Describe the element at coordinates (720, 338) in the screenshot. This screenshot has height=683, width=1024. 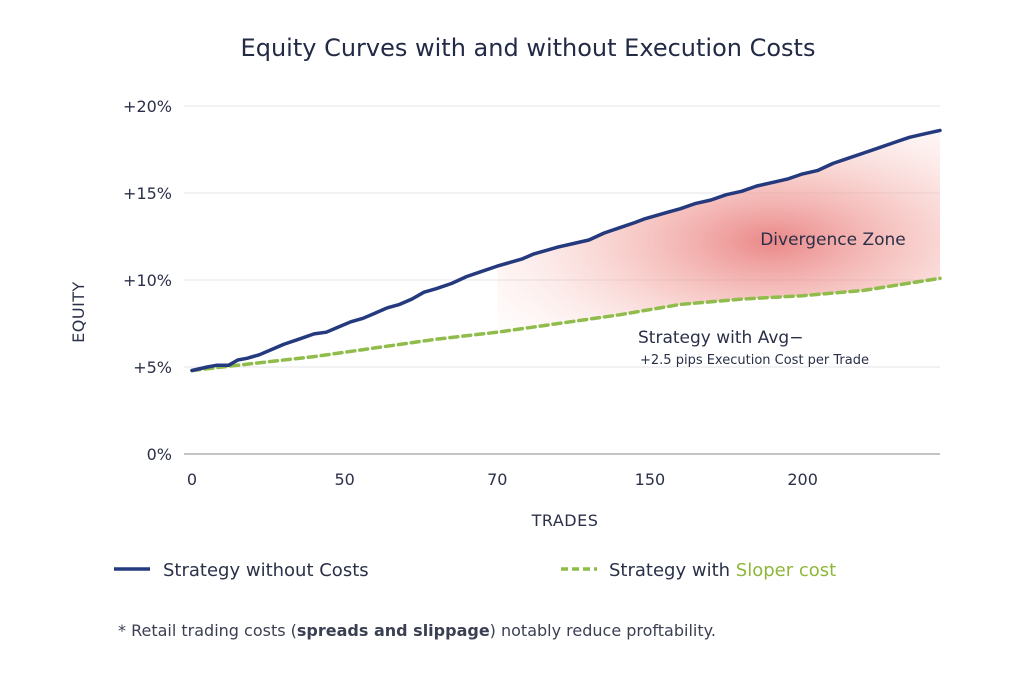
I see `cost-annotation-line1: Strategy with Avg−` at that location.